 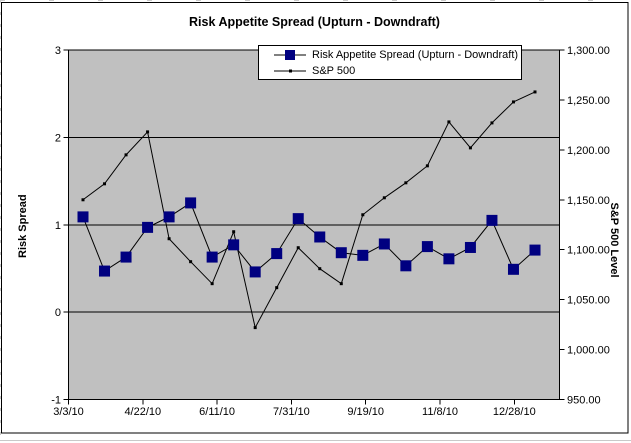 What do you see at coordinates (58, 51) in the screenshot?
I see `left-axis-tick-label: 3` at bounding box center [58, 51].